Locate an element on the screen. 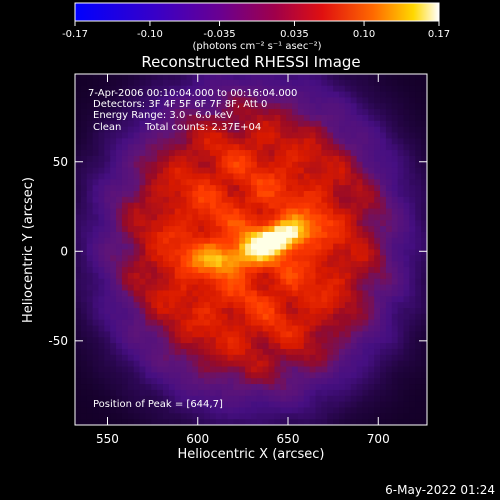  time-range-text: 7-Apr-2006 00:10:04.000 to 00:16:04.000 is located at coordinates (192, 93).